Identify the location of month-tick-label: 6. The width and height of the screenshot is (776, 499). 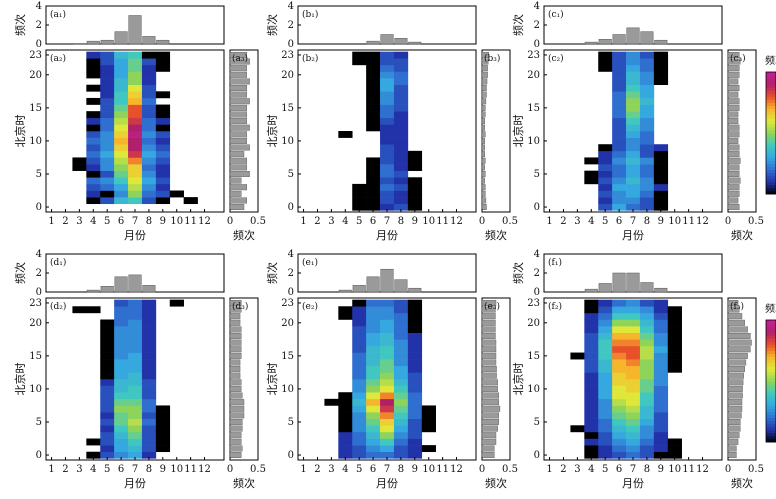
(373, 221).